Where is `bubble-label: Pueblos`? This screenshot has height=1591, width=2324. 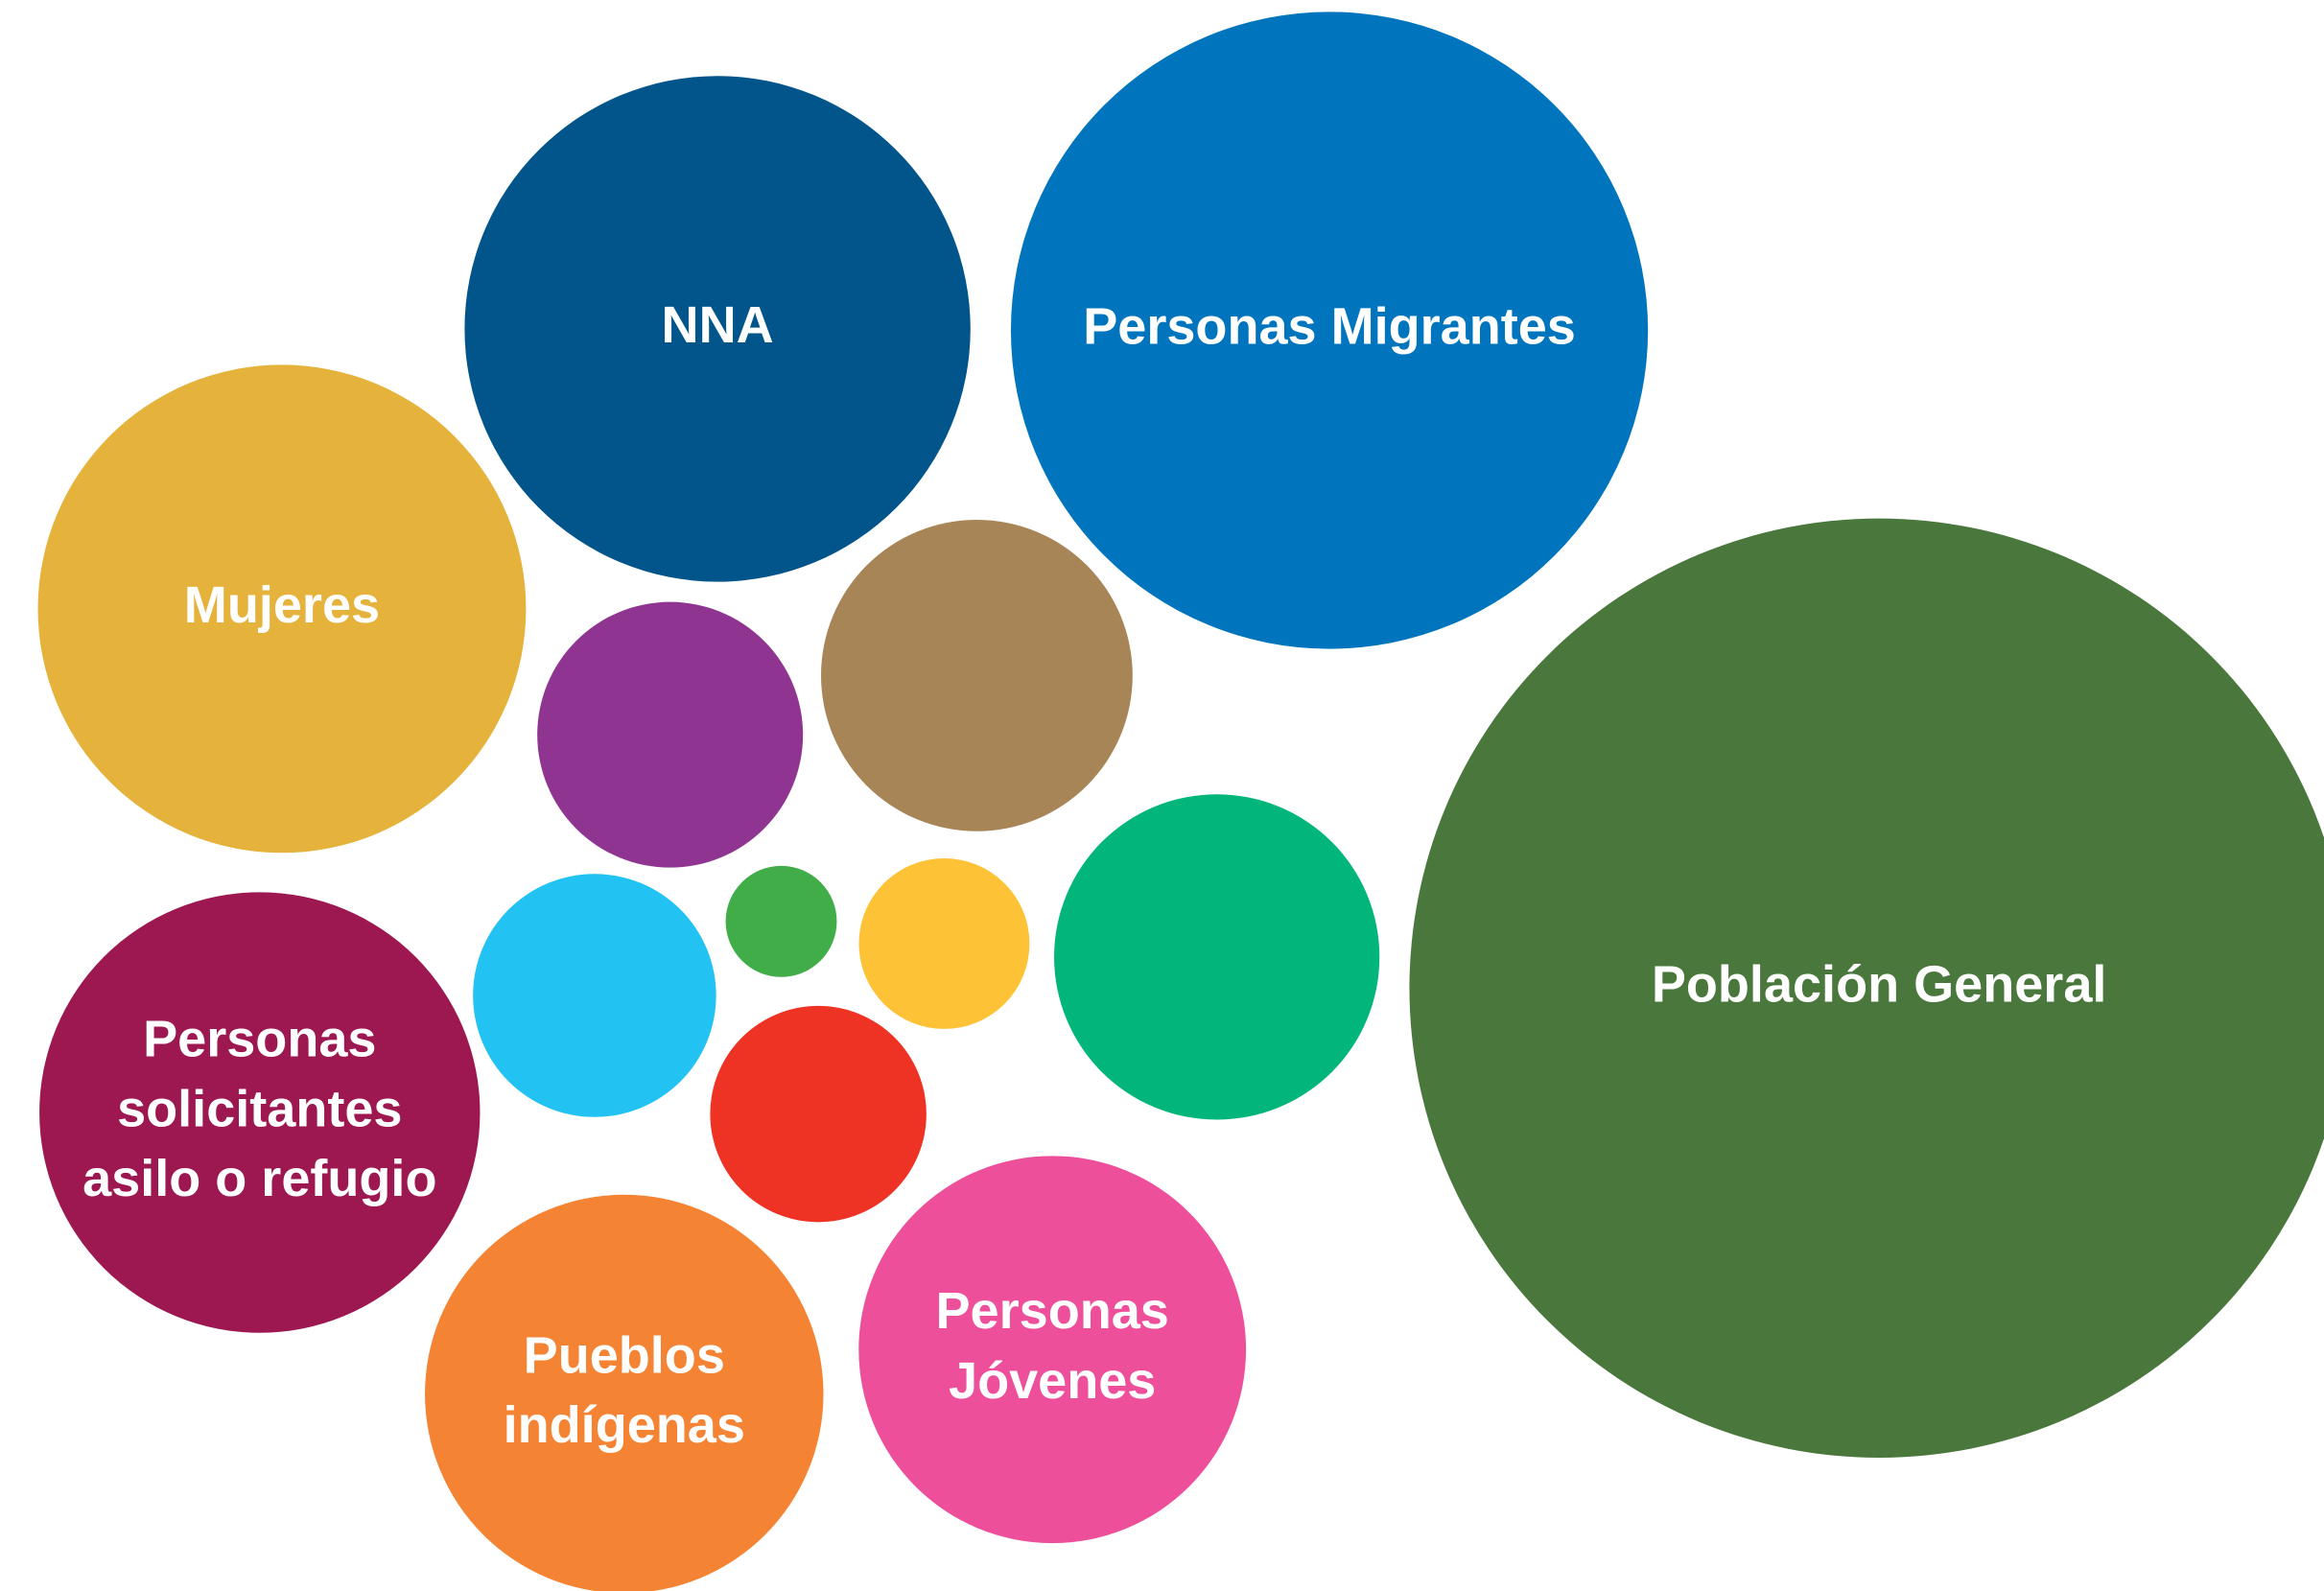
bubble-label: Pueblos is located at coordinates (624, 1356).